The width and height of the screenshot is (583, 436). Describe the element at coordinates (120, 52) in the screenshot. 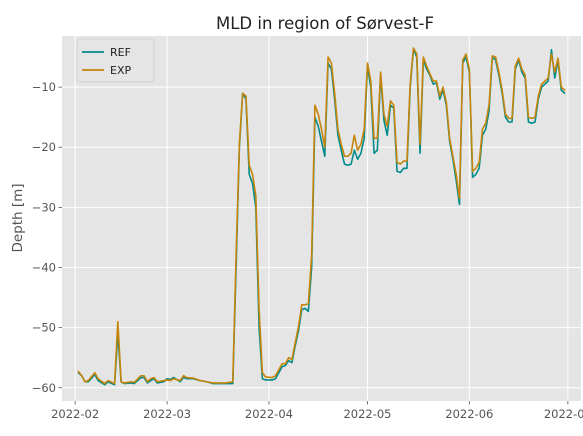

I see `legend-label-ref: REF` at that location.